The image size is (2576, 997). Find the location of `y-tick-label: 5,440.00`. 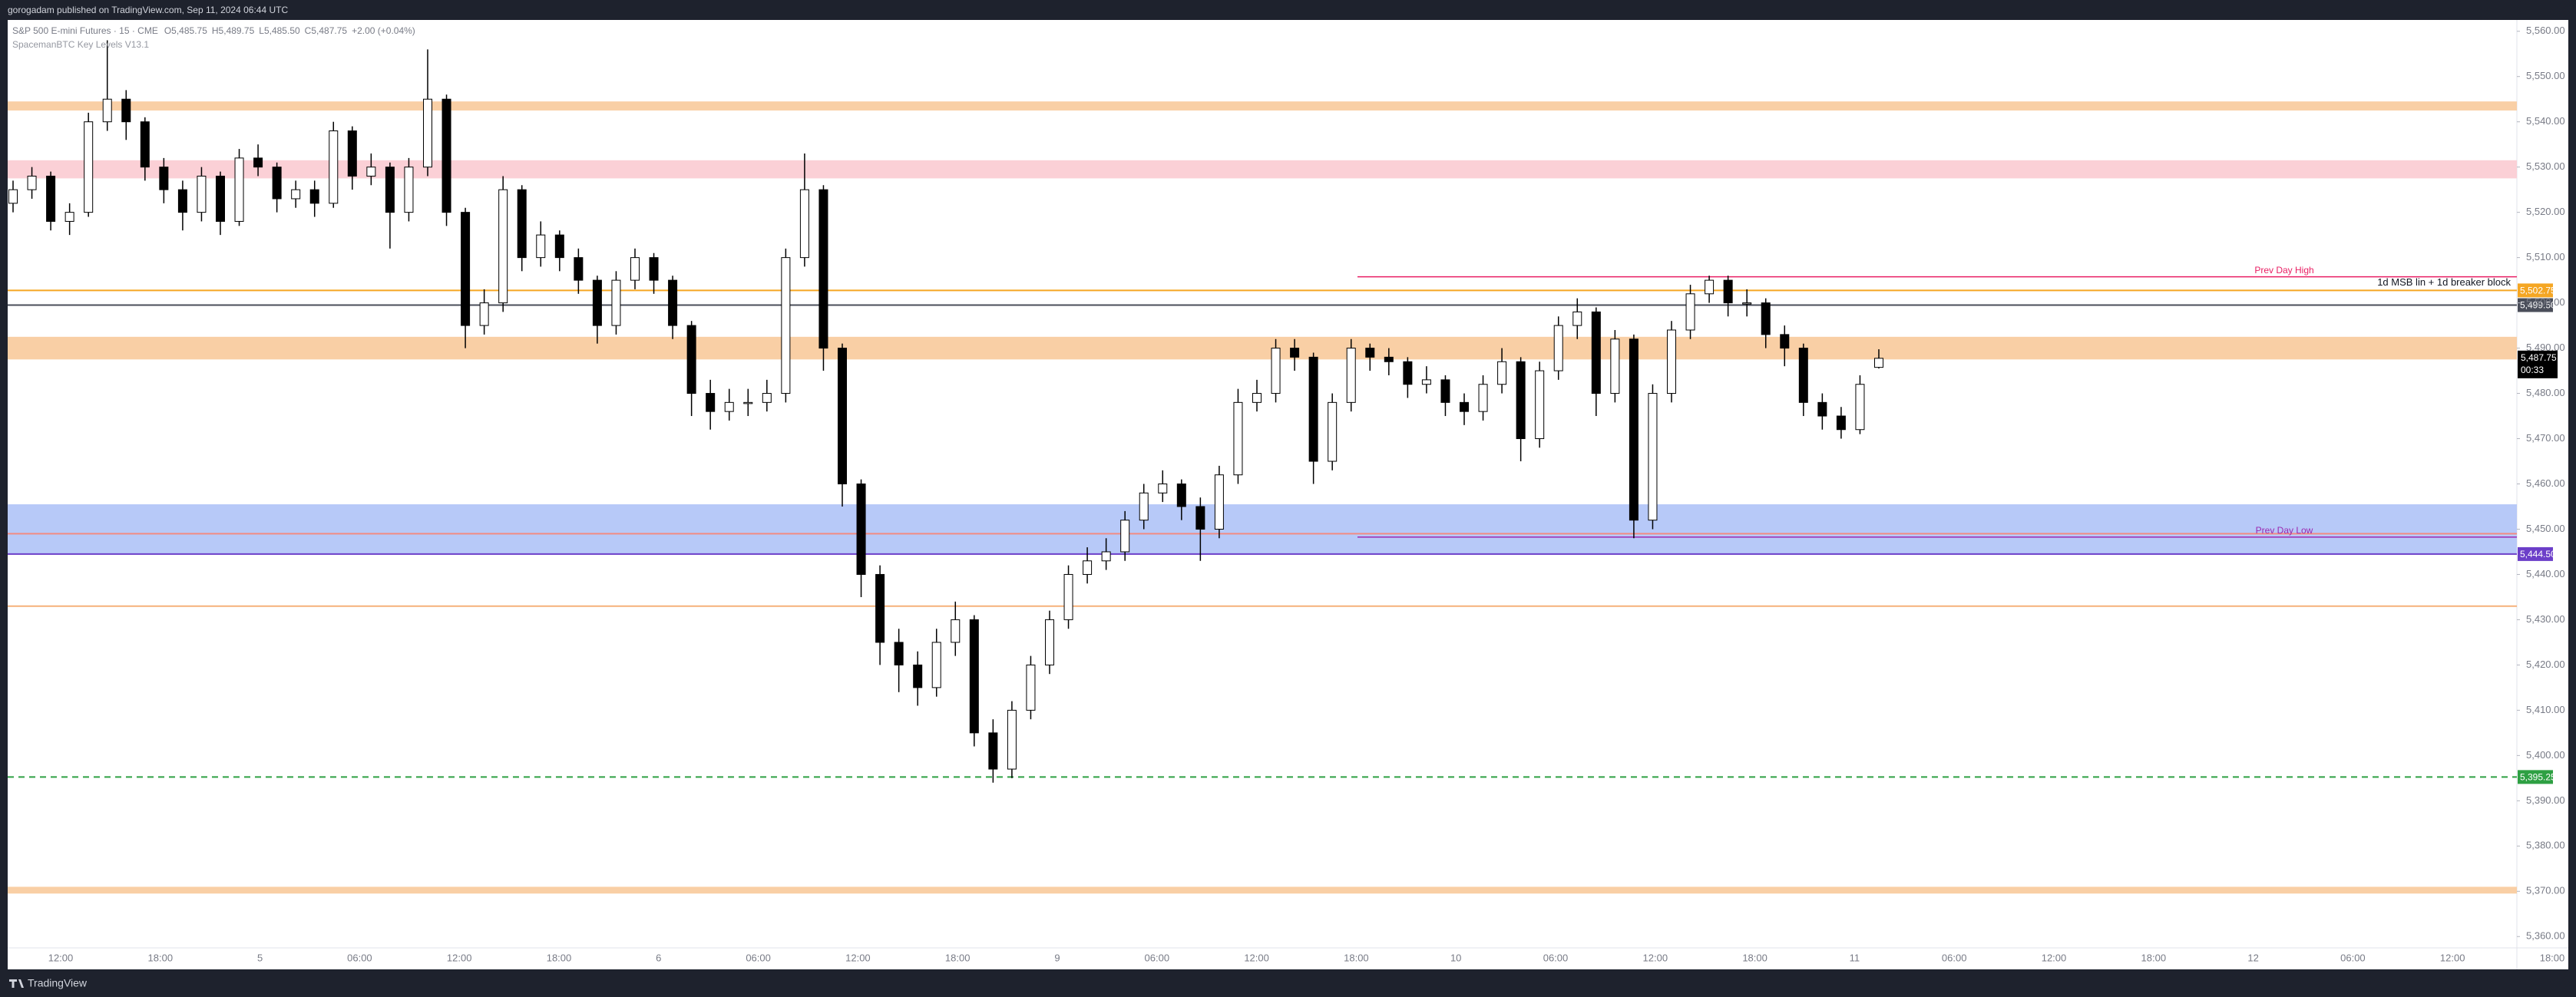

y-tick-label: 5,440.00 is located at coordinates (2545, 573).